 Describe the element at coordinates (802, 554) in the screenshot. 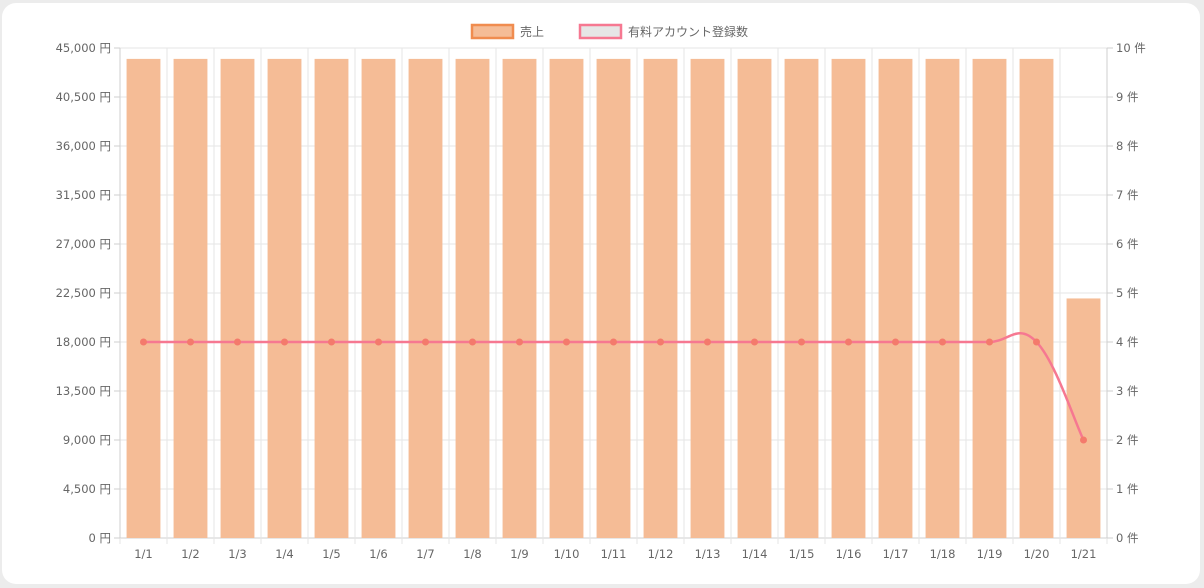

I see `x-tick-label: 1/15` at that location.